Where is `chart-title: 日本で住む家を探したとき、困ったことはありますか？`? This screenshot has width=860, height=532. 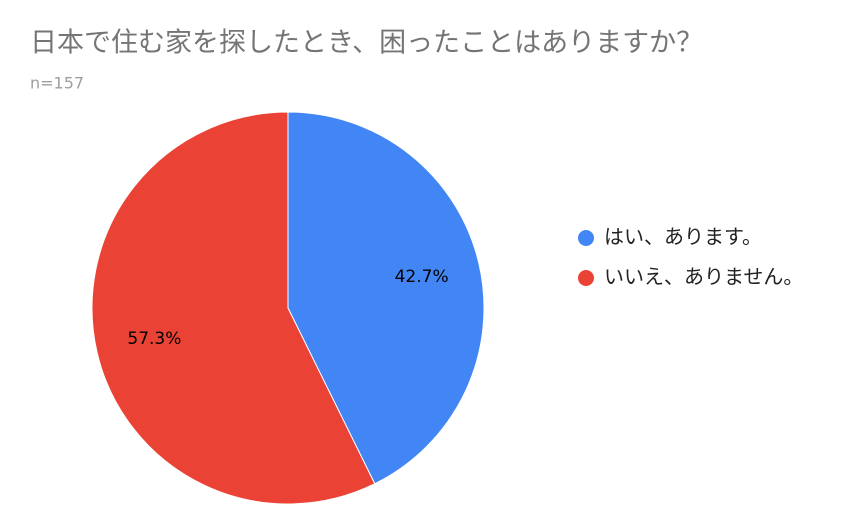 chart-title: 日本で住む家を探したとき、困ったことはありますか？ is located at coordinates (366, 43).